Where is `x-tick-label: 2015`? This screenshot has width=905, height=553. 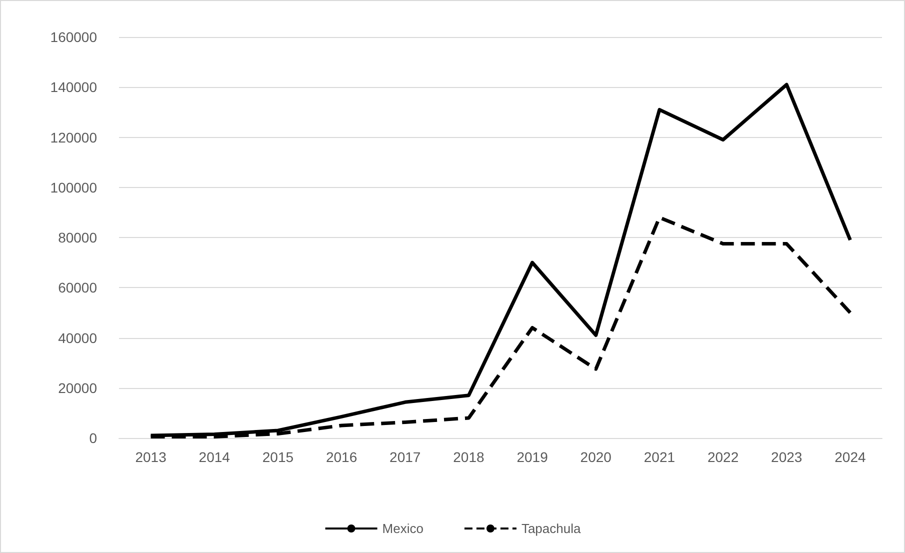
x-tick-label: 2015 is located at coordinates (278, 457).